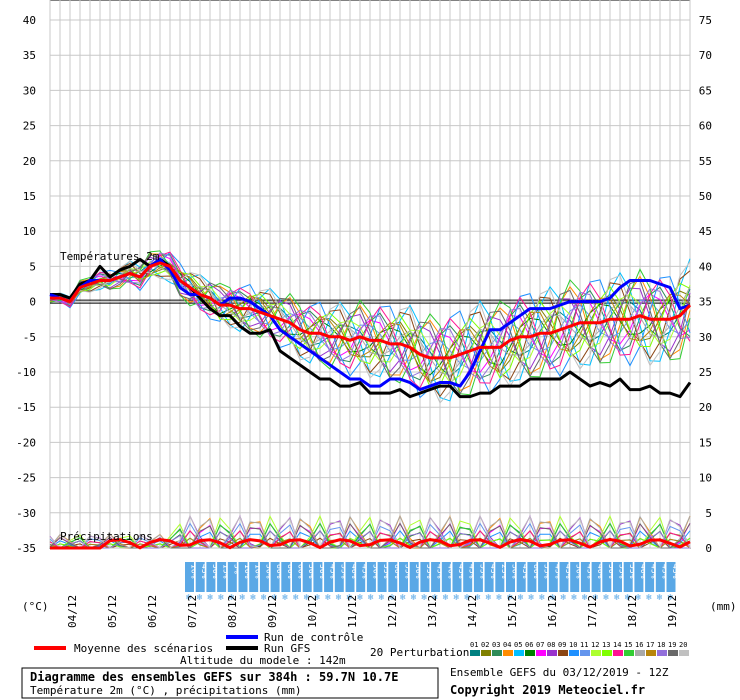 The height and width of the screenshot is (700, 740). What do you see at coordinates (705, 20) in the screenshot?
I see `right-tick-label: 75` at bounding box center [705, 20].